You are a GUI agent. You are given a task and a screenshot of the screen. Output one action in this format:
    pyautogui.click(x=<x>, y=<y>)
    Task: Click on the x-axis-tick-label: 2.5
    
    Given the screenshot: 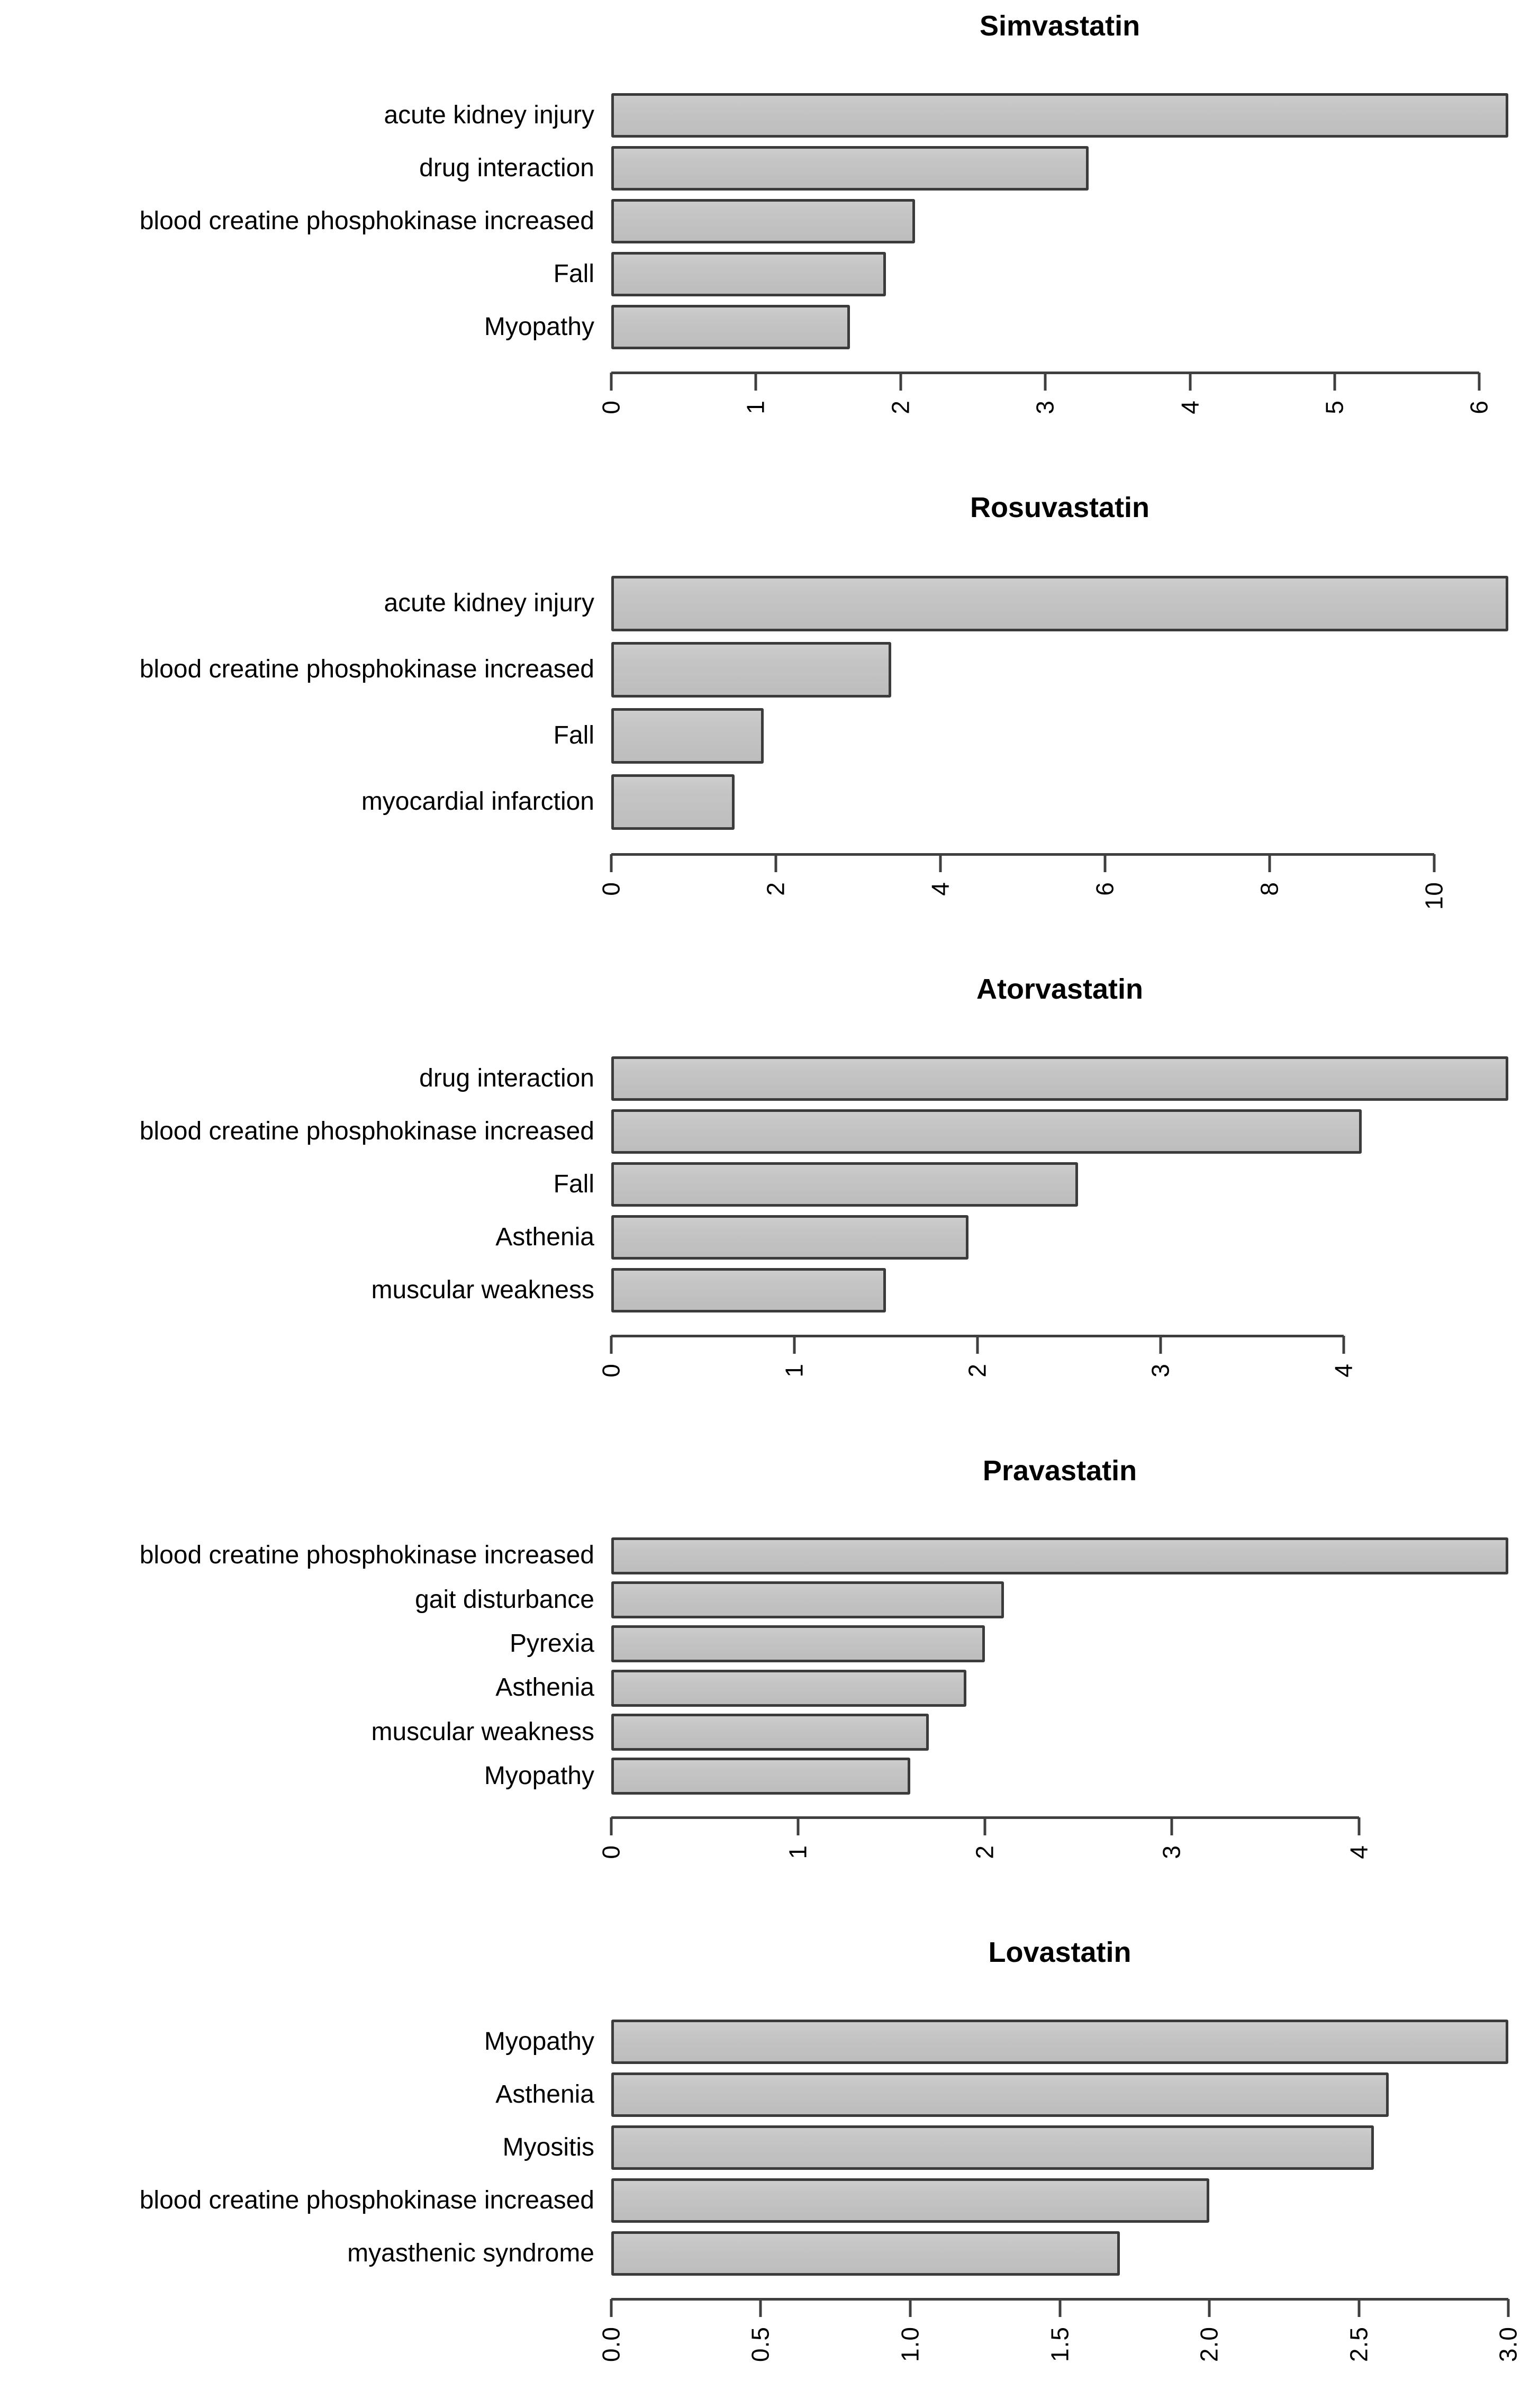 What is the action you would take?
    pyautogui.click(x=1359, y=2344)
    